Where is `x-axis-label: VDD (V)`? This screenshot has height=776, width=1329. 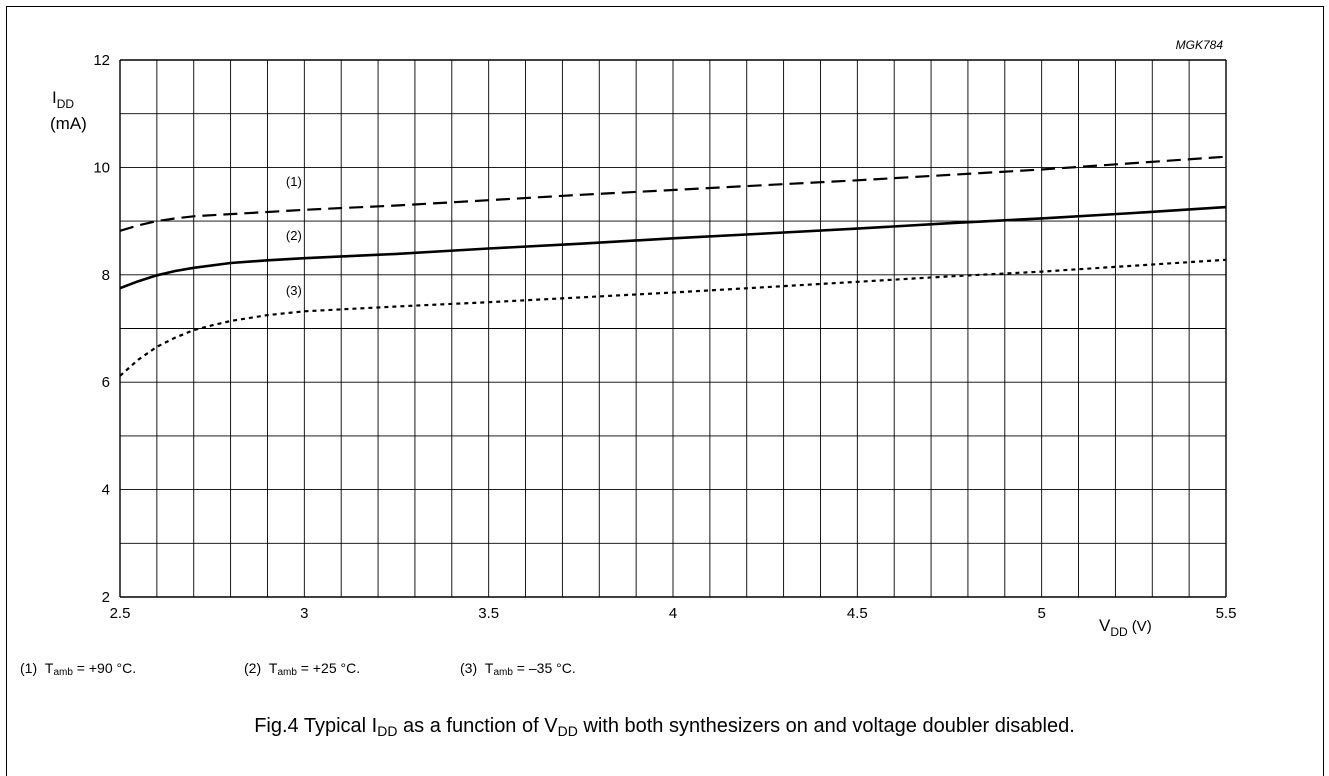
x-axis-label: VDD (V) is located at coordinates (1125, 627).